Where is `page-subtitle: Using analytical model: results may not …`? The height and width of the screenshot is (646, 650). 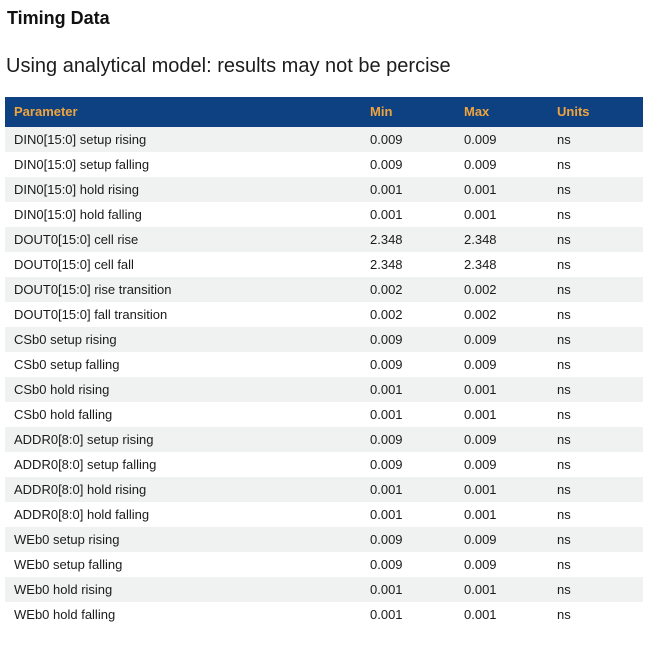 page-subtitle: Using analytical model: results may not … is located at coordinates (228, 65).